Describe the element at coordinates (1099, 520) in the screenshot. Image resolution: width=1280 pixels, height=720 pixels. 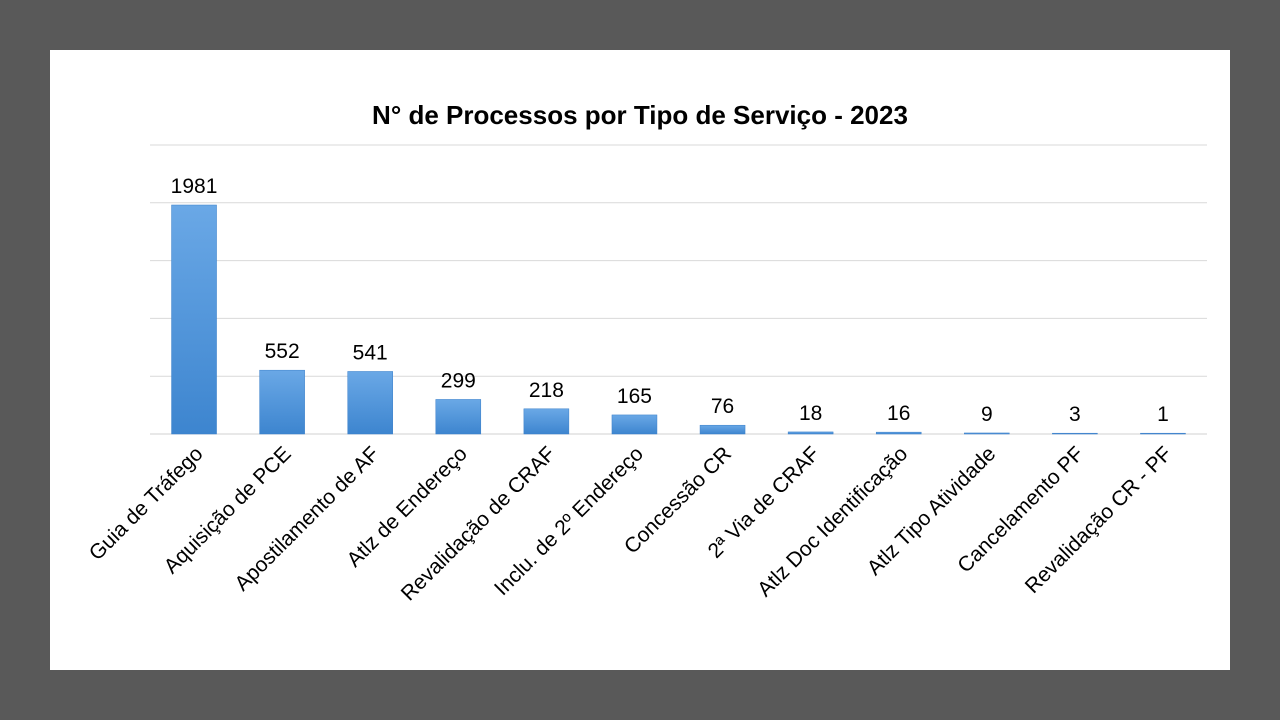
I see `category-label: Revalidação CR - PF` at that location.